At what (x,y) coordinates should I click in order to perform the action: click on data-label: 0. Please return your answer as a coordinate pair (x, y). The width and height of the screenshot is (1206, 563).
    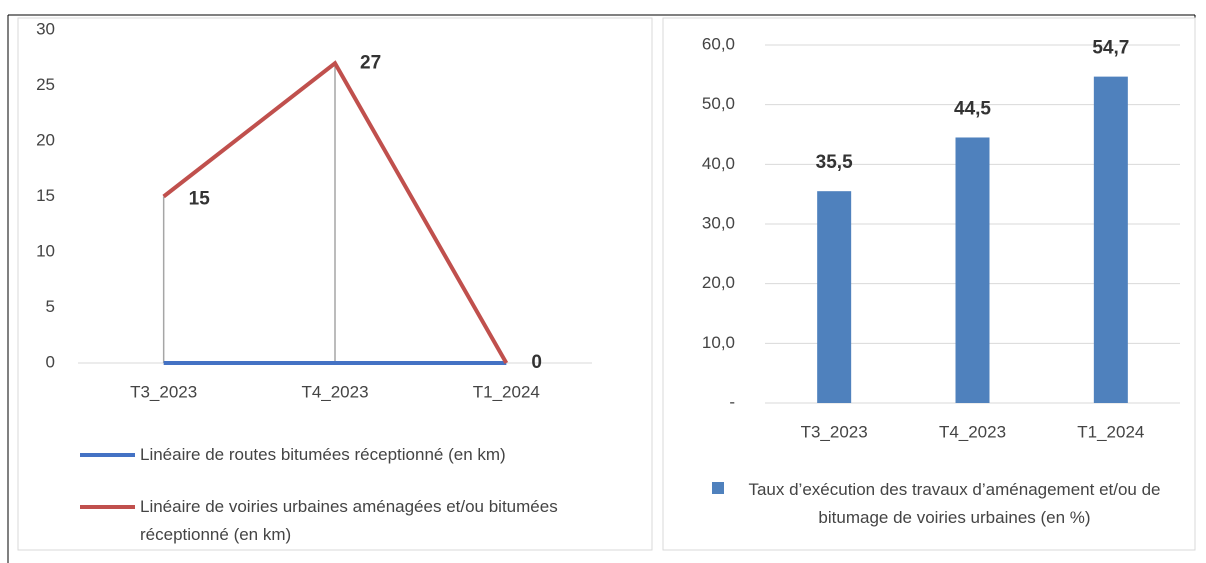
    Looking at the image, I should click on (536, 362).